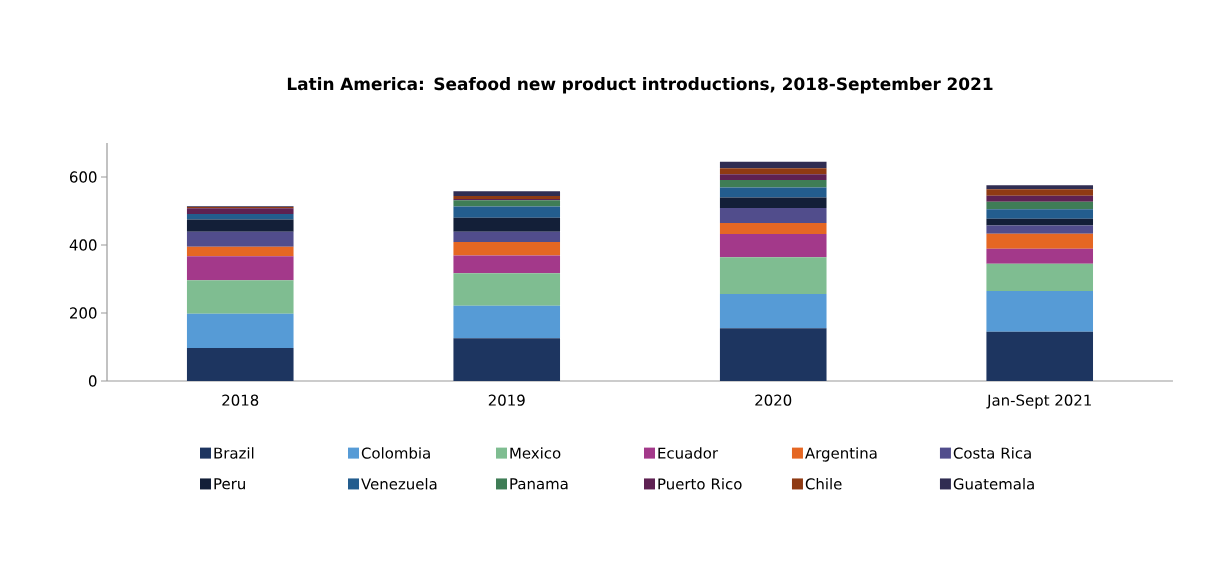 The height and width of the screenshot is (566, 1224). I want to click on legend-label: Panama, so click(539, 484).